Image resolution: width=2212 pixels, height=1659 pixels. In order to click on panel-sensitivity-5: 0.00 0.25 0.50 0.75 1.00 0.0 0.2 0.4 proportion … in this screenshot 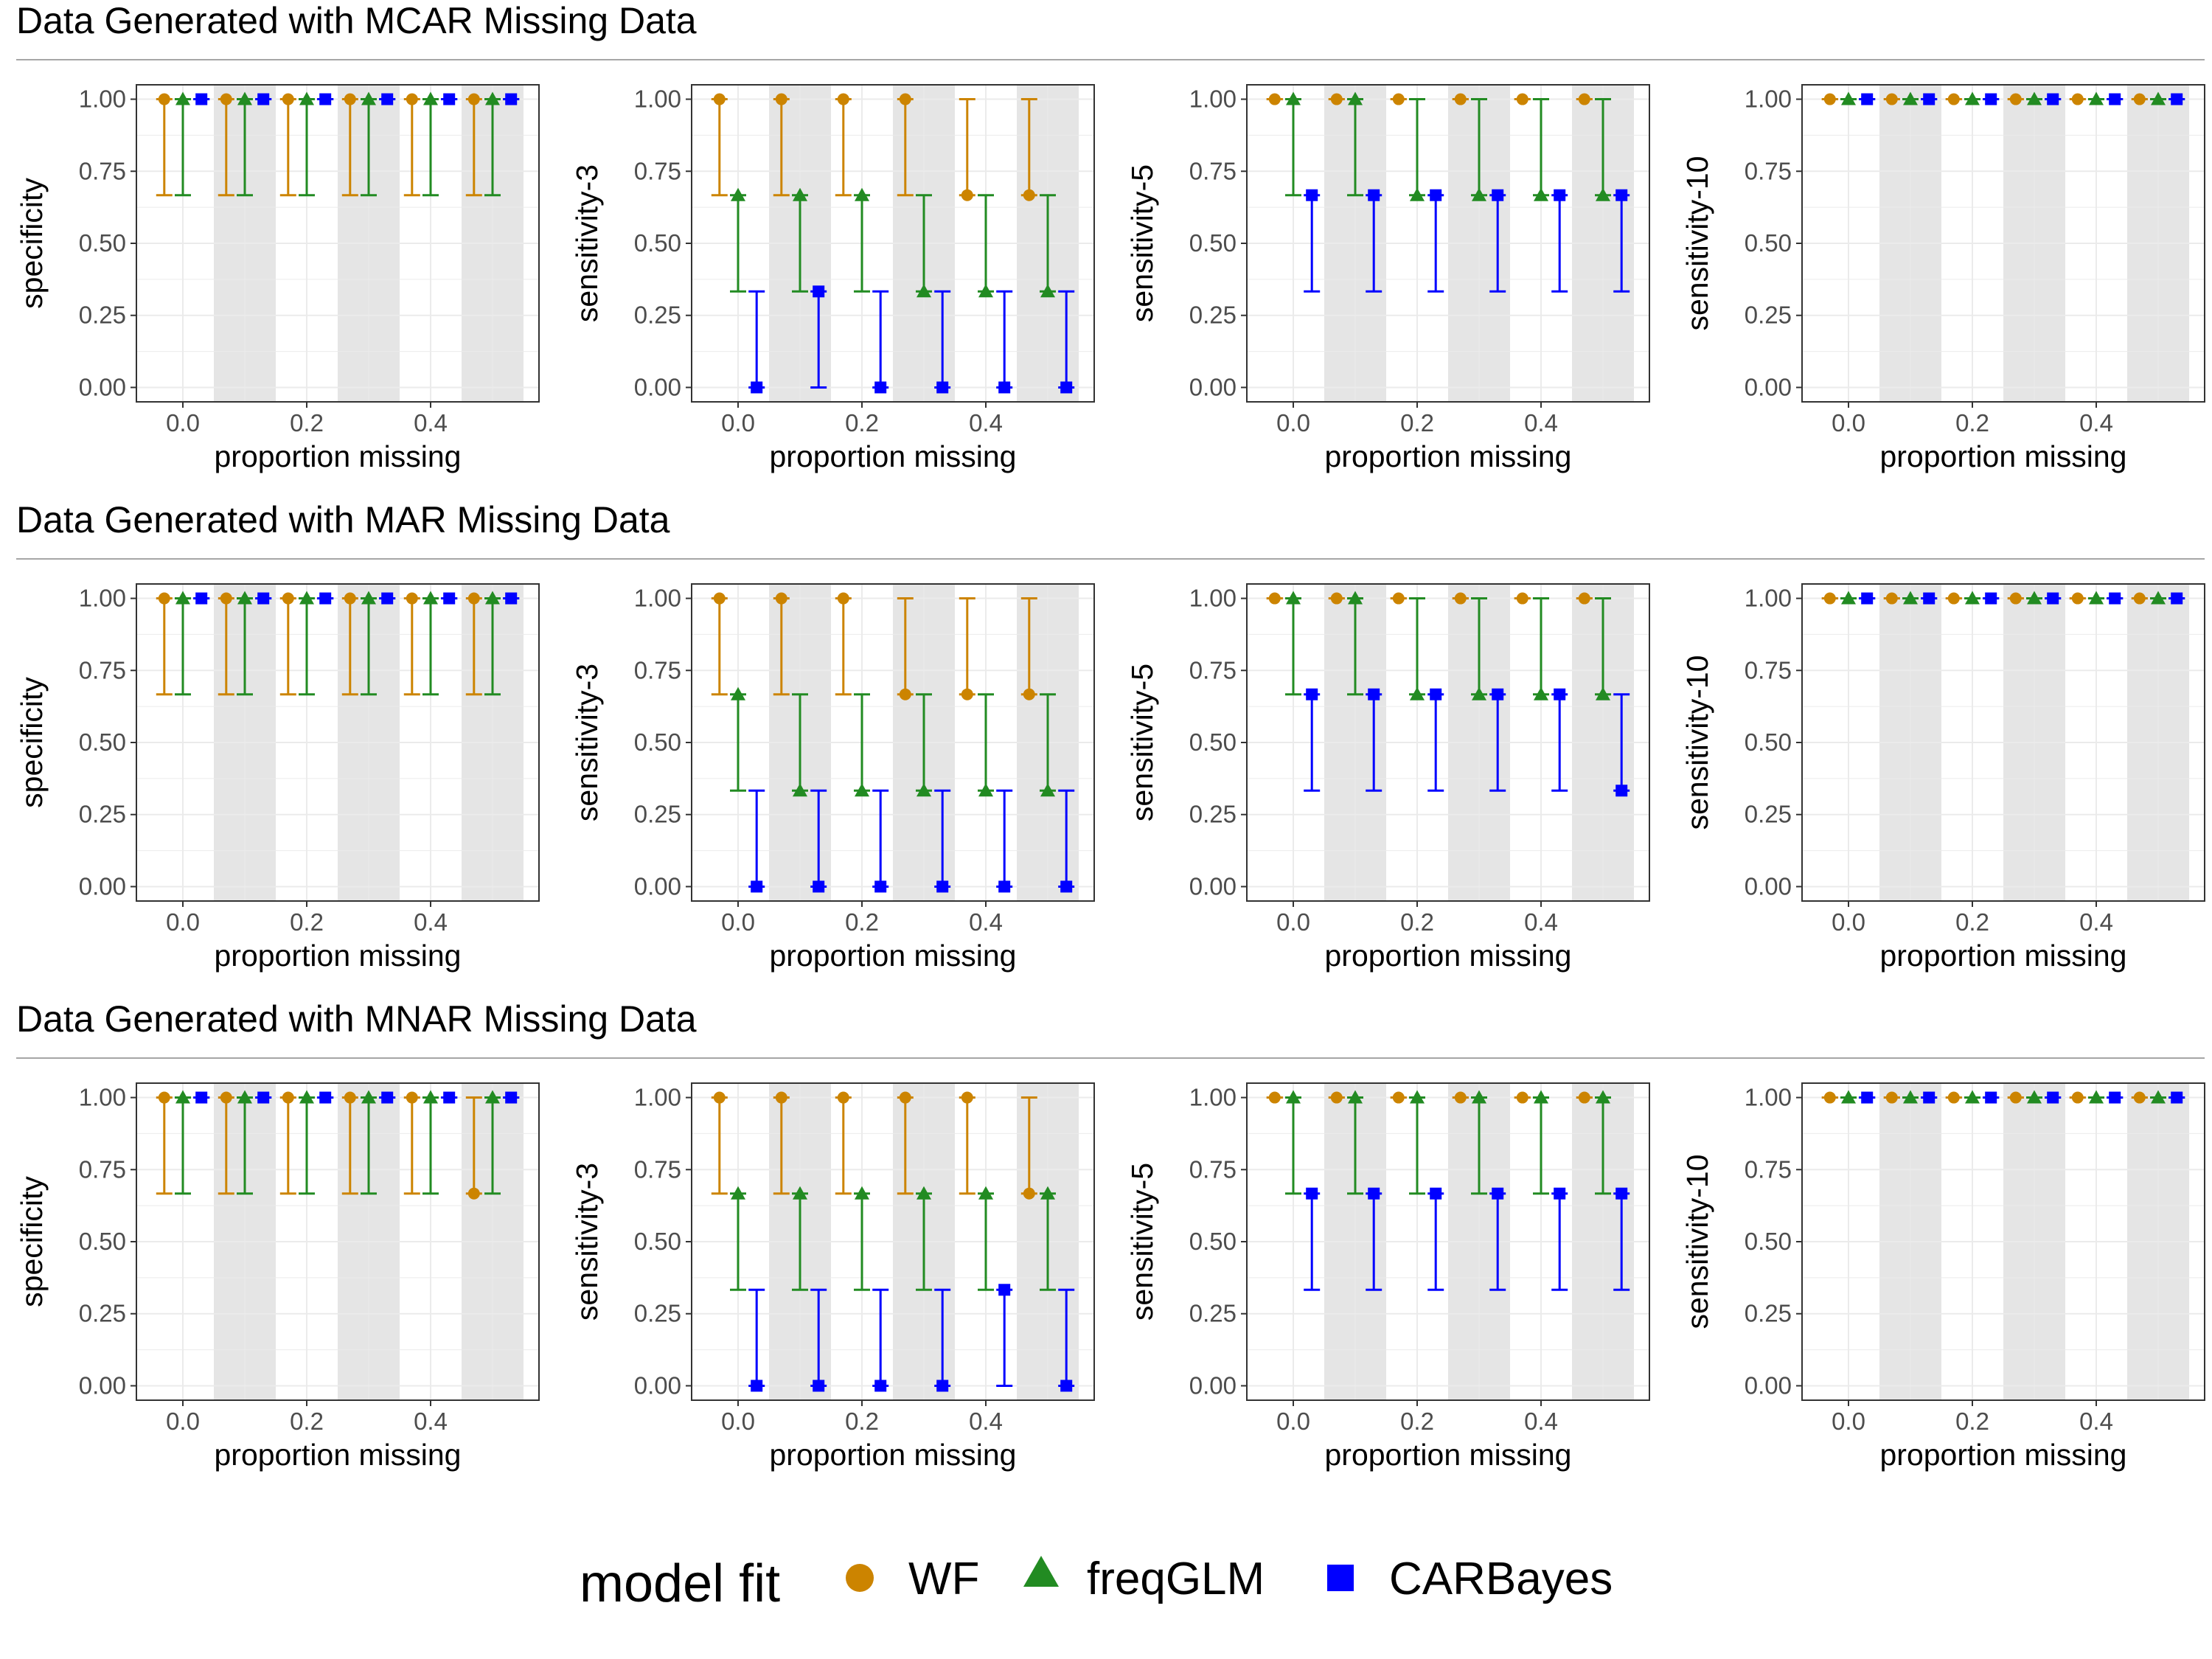, I will do `click(1387, 1277)`.